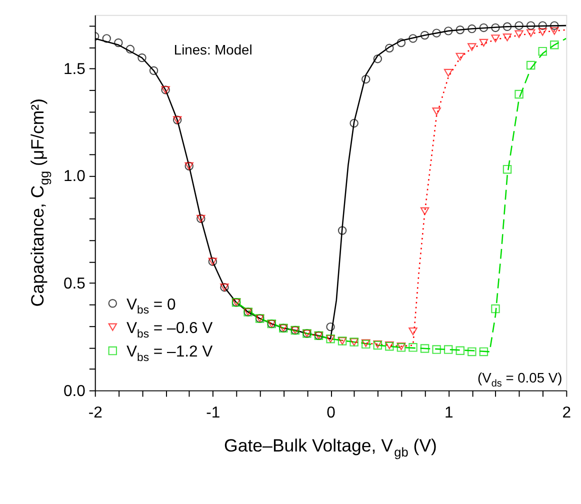 The height and width of the screenshot is (504, 581). I want to click on x-tick-label: -2, so click(95, 413).